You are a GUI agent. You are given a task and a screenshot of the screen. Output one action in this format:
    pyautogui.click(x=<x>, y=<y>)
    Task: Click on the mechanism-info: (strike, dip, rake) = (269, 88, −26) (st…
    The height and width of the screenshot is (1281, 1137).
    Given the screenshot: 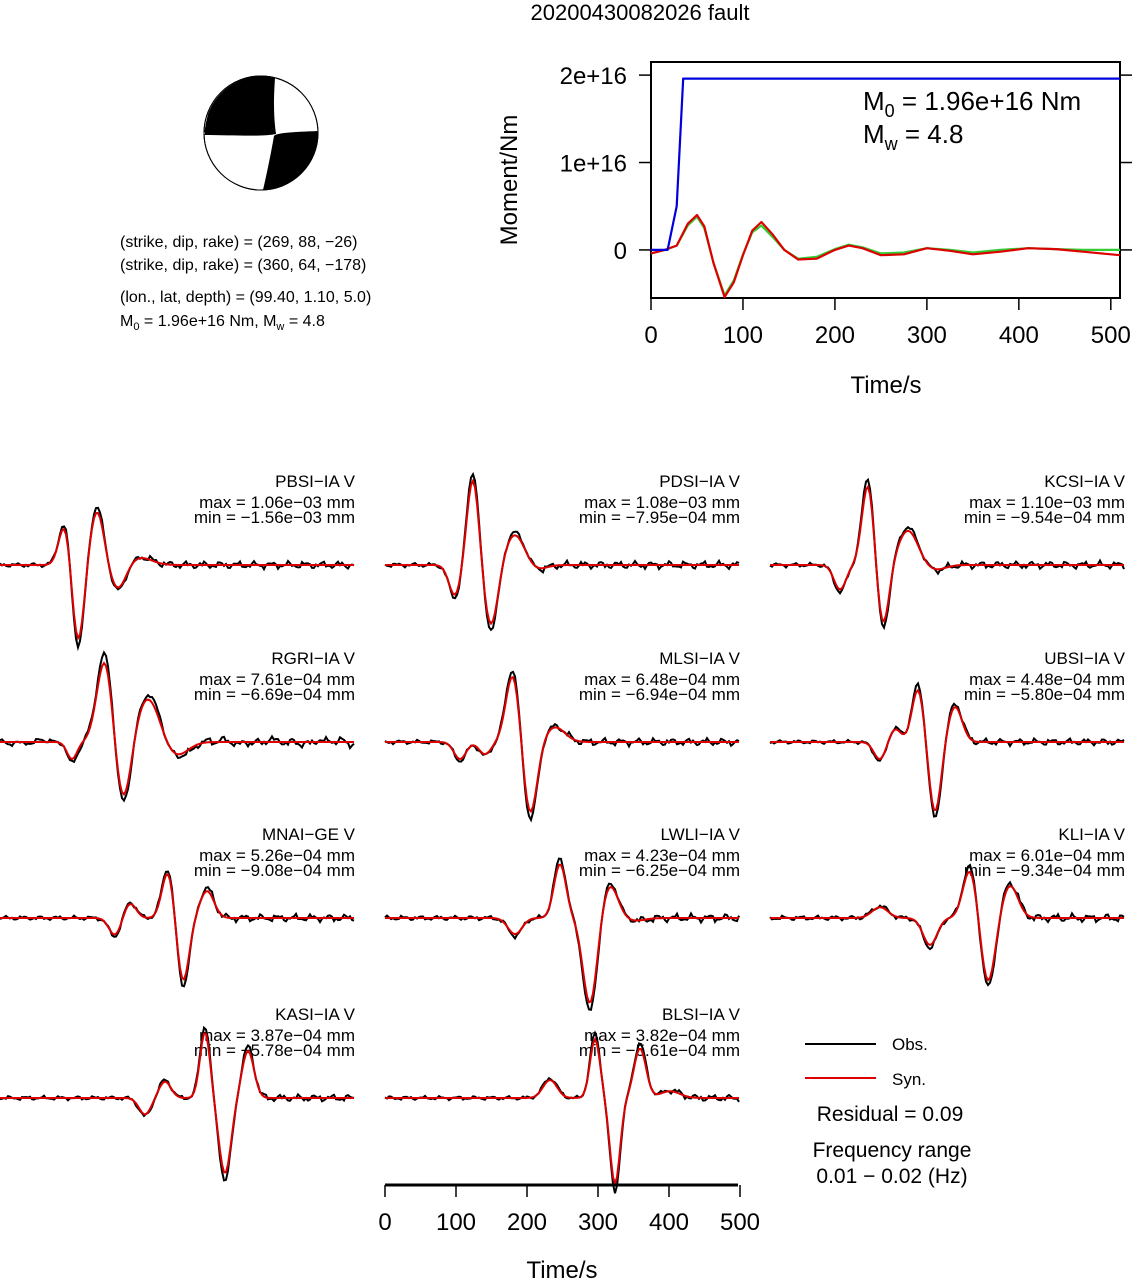 What is the action you would take?
    pyautogui.click(x=245, y=283)
    